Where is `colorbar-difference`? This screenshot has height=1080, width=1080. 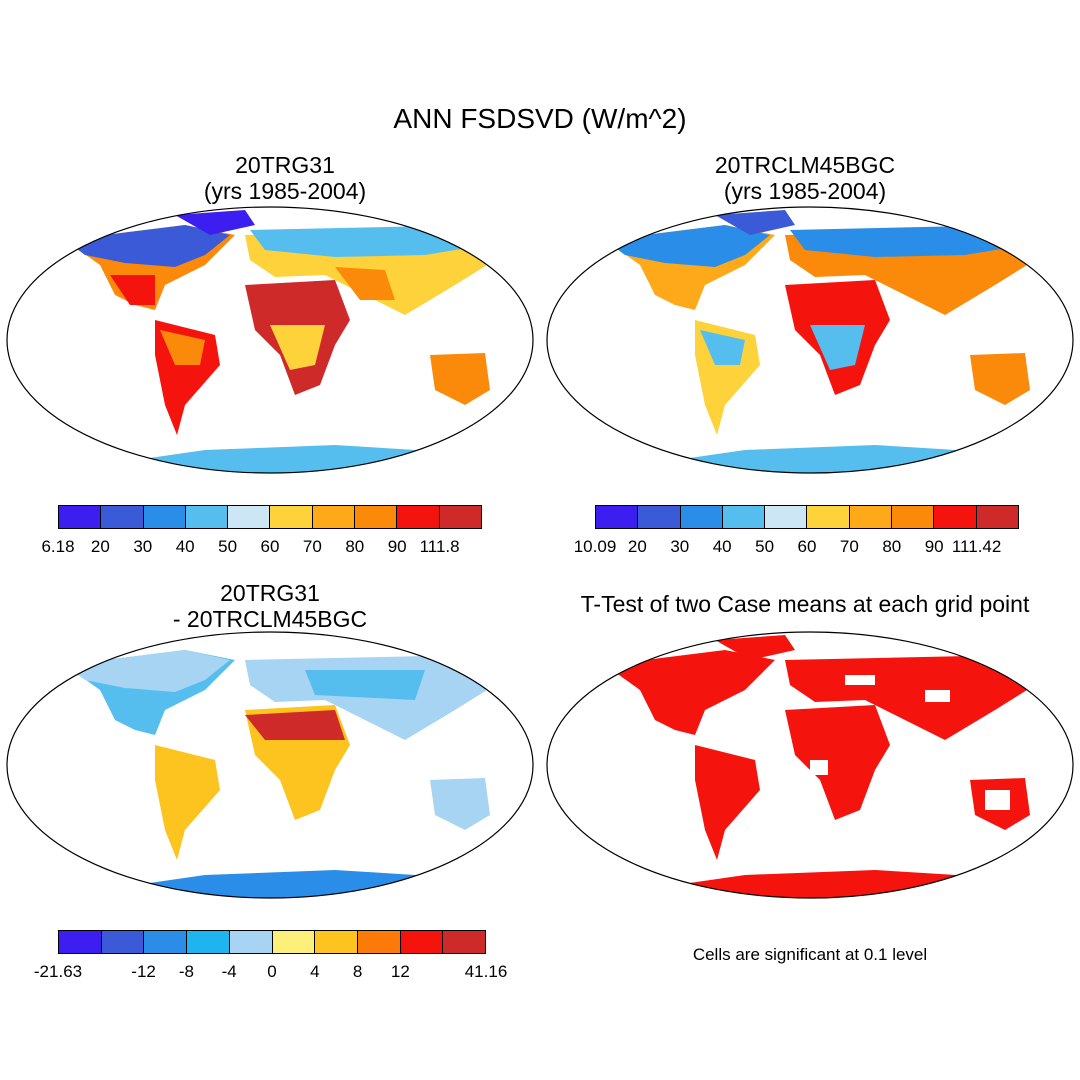 colorbar-difference is located at coordinates (272, 942).